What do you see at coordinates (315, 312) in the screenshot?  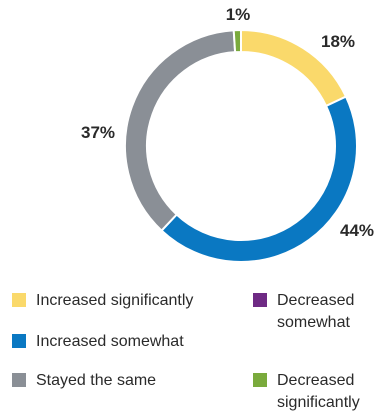 I see `legend-label-decreased-somewhat: Decreased somewhat` at bounding box center [315, 312].